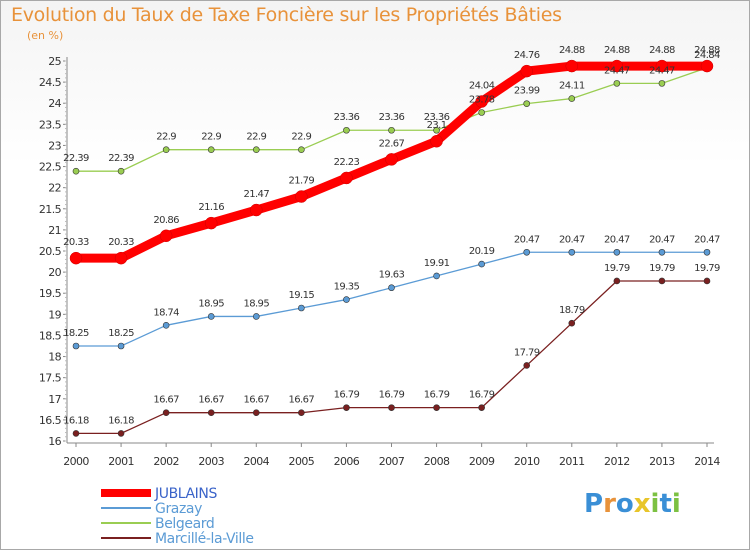 The width and height of the screenshot is (750, 550). I want to click on y-tick-label: 21.5, so click(50, 209).